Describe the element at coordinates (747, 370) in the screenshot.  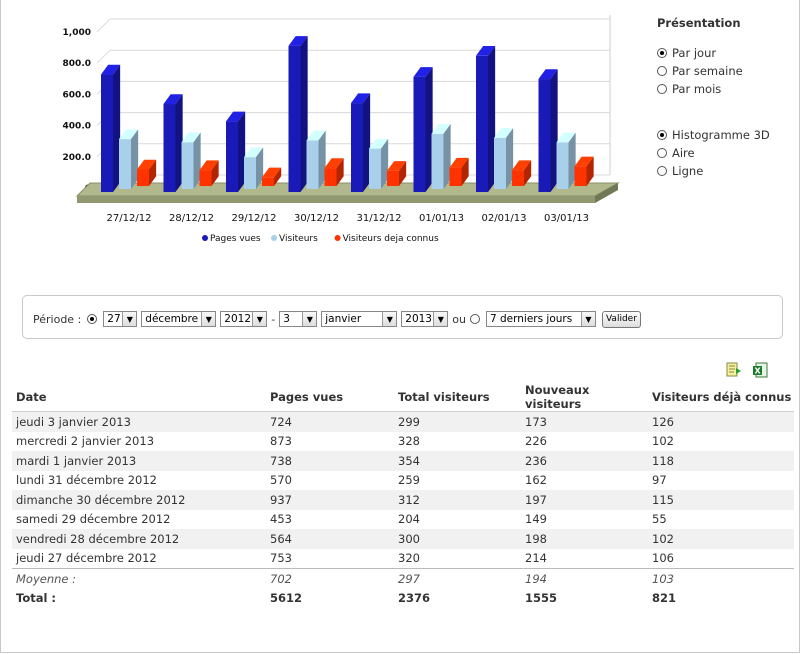
I see `export-toolbar: X` at that location.